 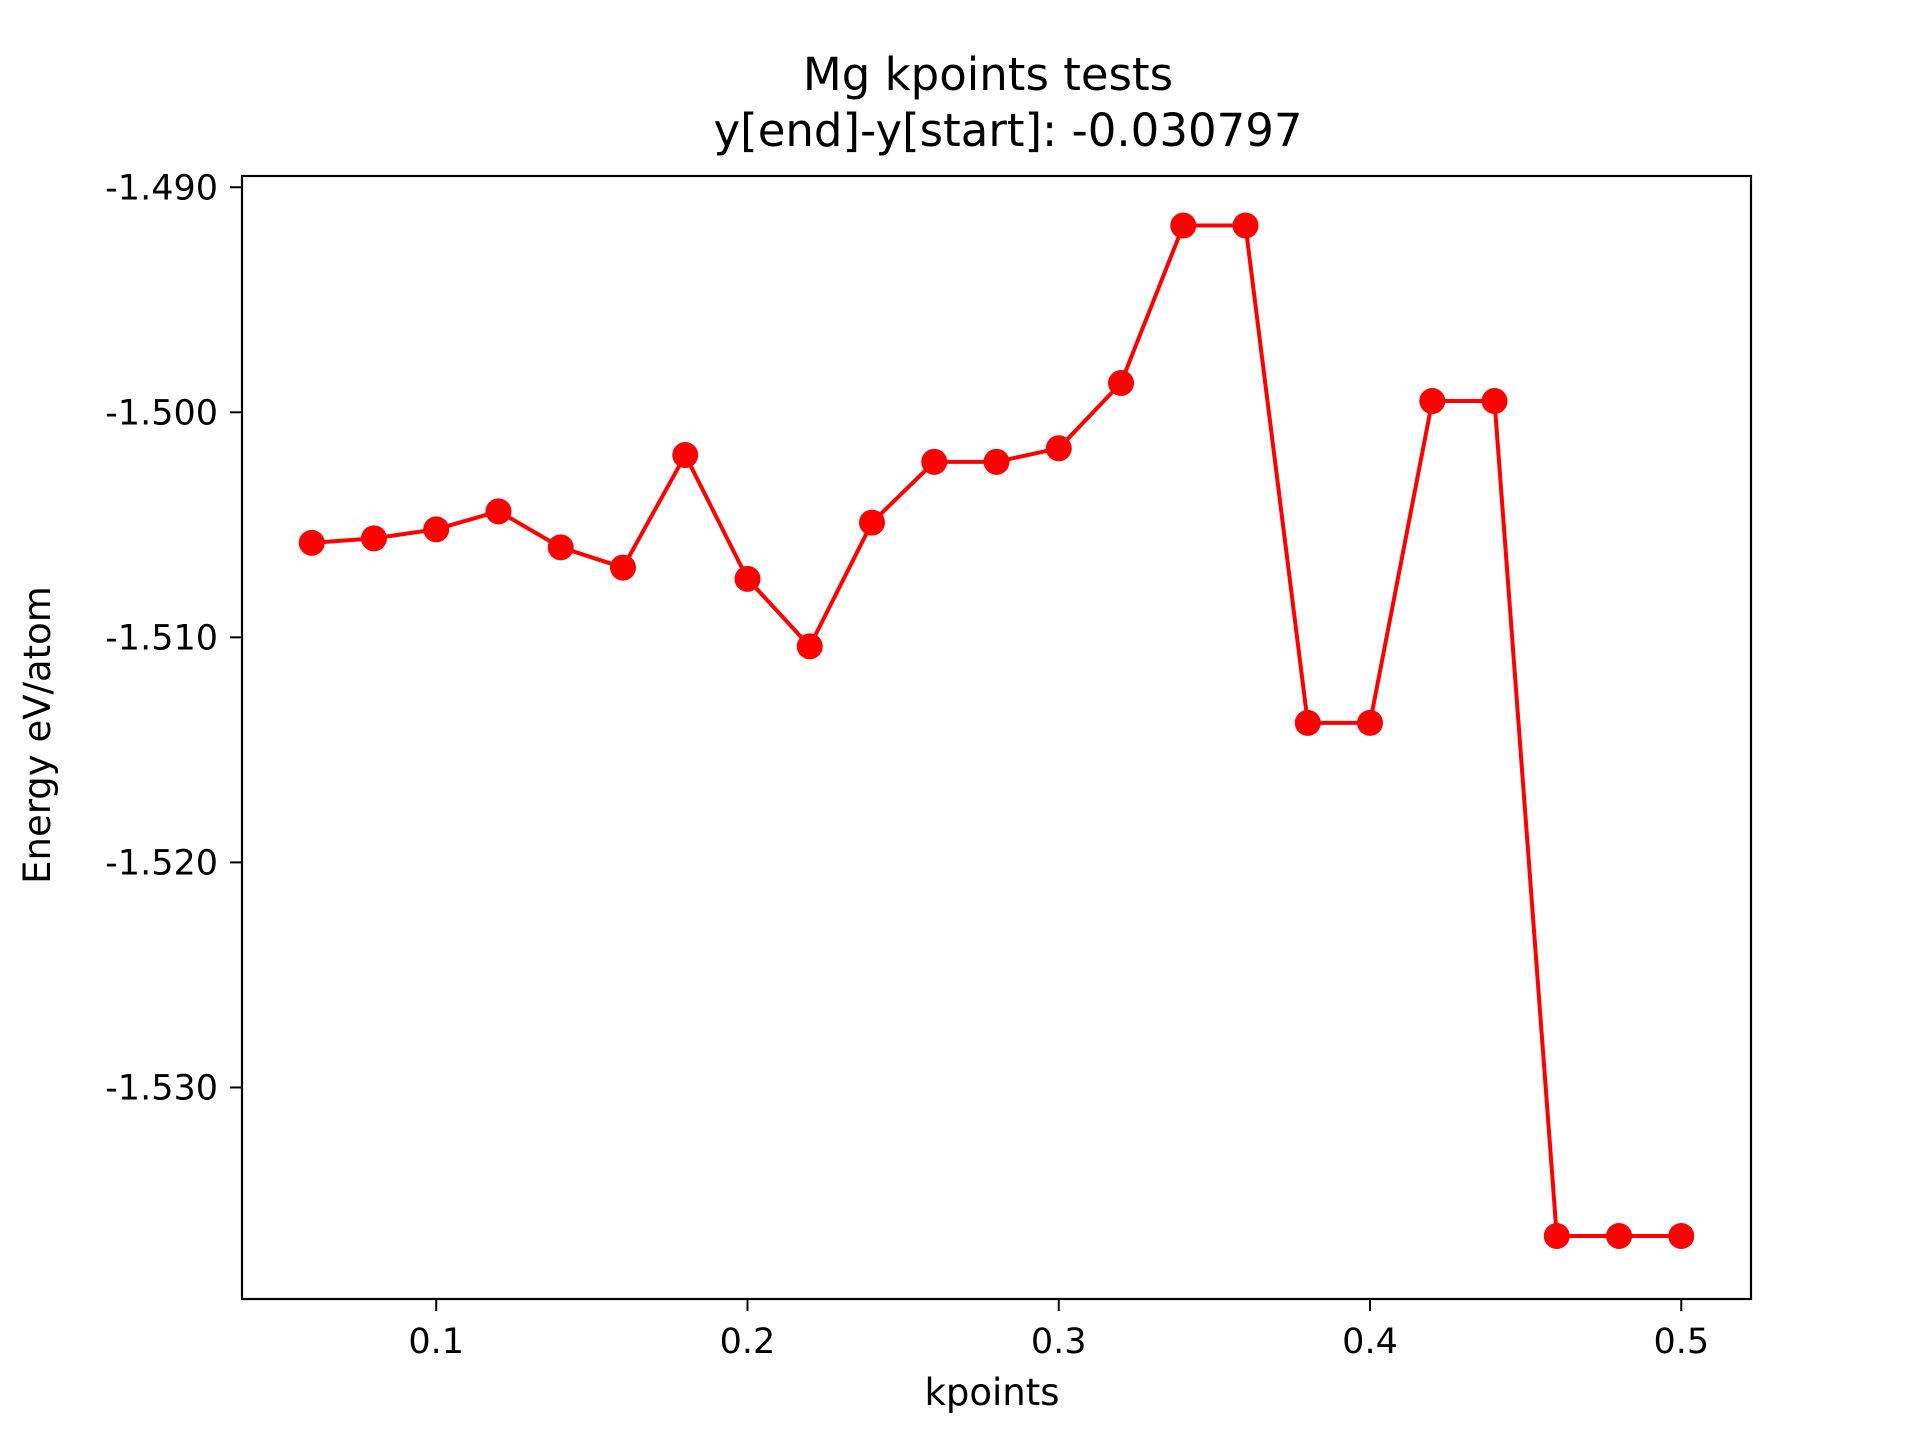 What do you see at coordinates (161, 863) in the screenshot?
I see `y-tick-label: -1.520` at bounding box center [161, 863].